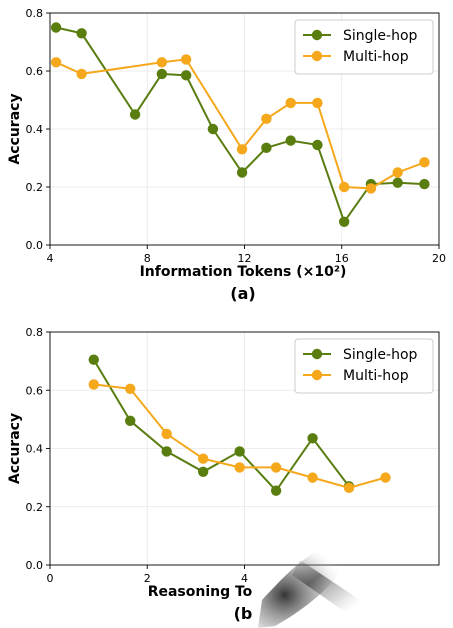 Image resolution: width=453 pixels, height=628 pixels. Describe the element at coordinates (147, 578) in the screenshot. I see `x-tick-label: 2` at that location.